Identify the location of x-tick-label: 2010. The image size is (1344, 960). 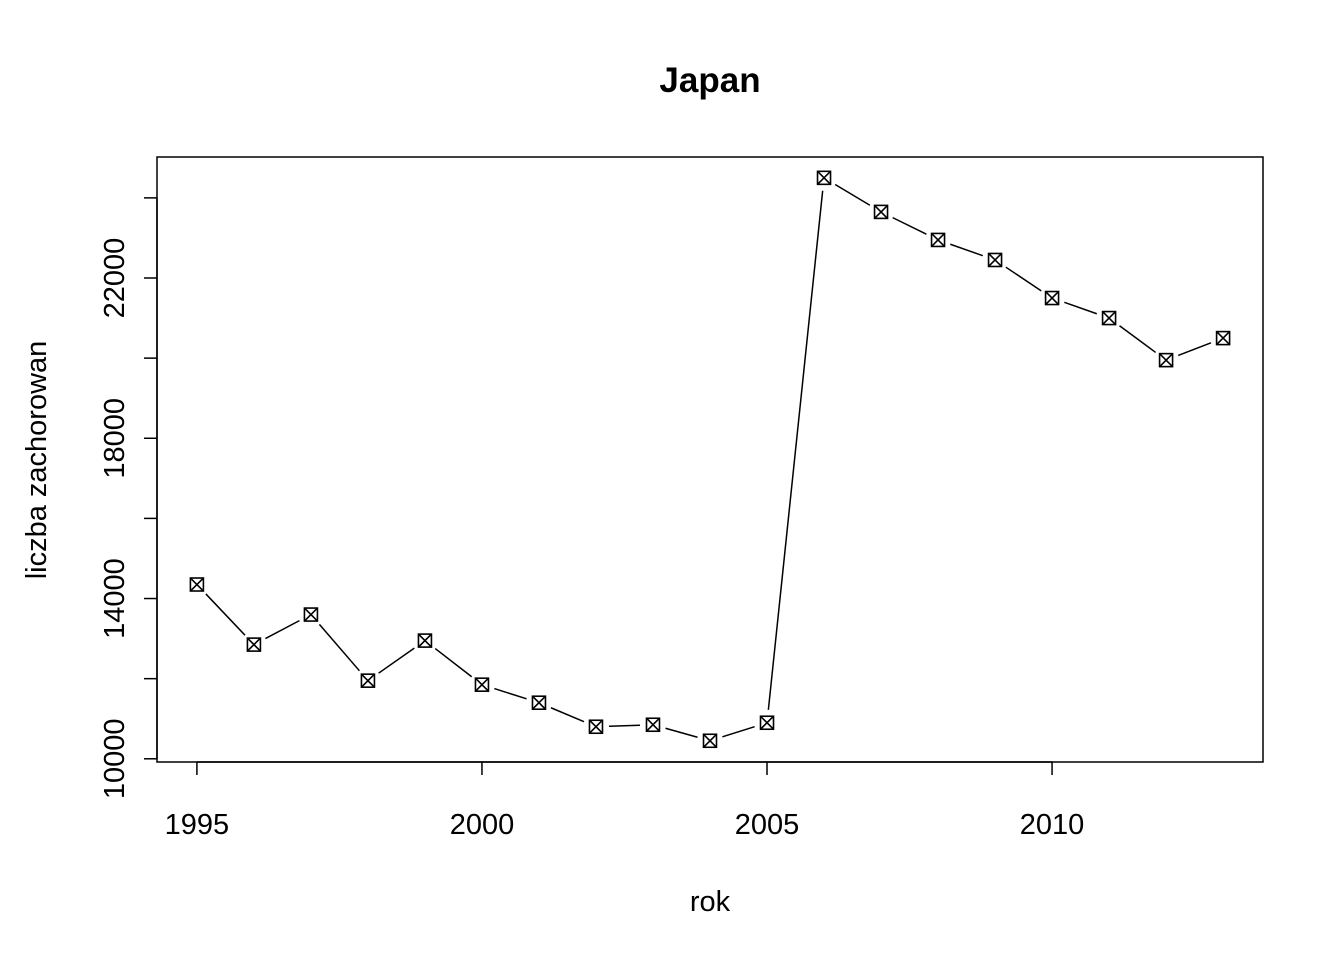
(1052, 825).